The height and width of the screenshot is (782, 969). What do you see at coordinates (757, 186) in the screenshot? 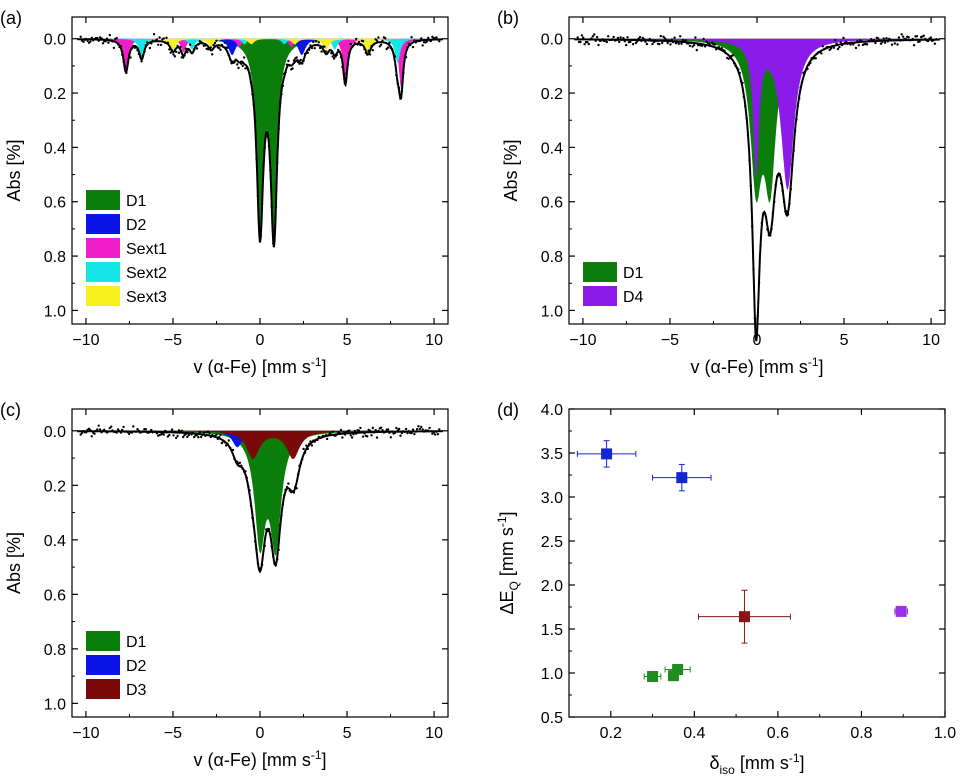
I see `measured-points` at bounding box center [757, 186].